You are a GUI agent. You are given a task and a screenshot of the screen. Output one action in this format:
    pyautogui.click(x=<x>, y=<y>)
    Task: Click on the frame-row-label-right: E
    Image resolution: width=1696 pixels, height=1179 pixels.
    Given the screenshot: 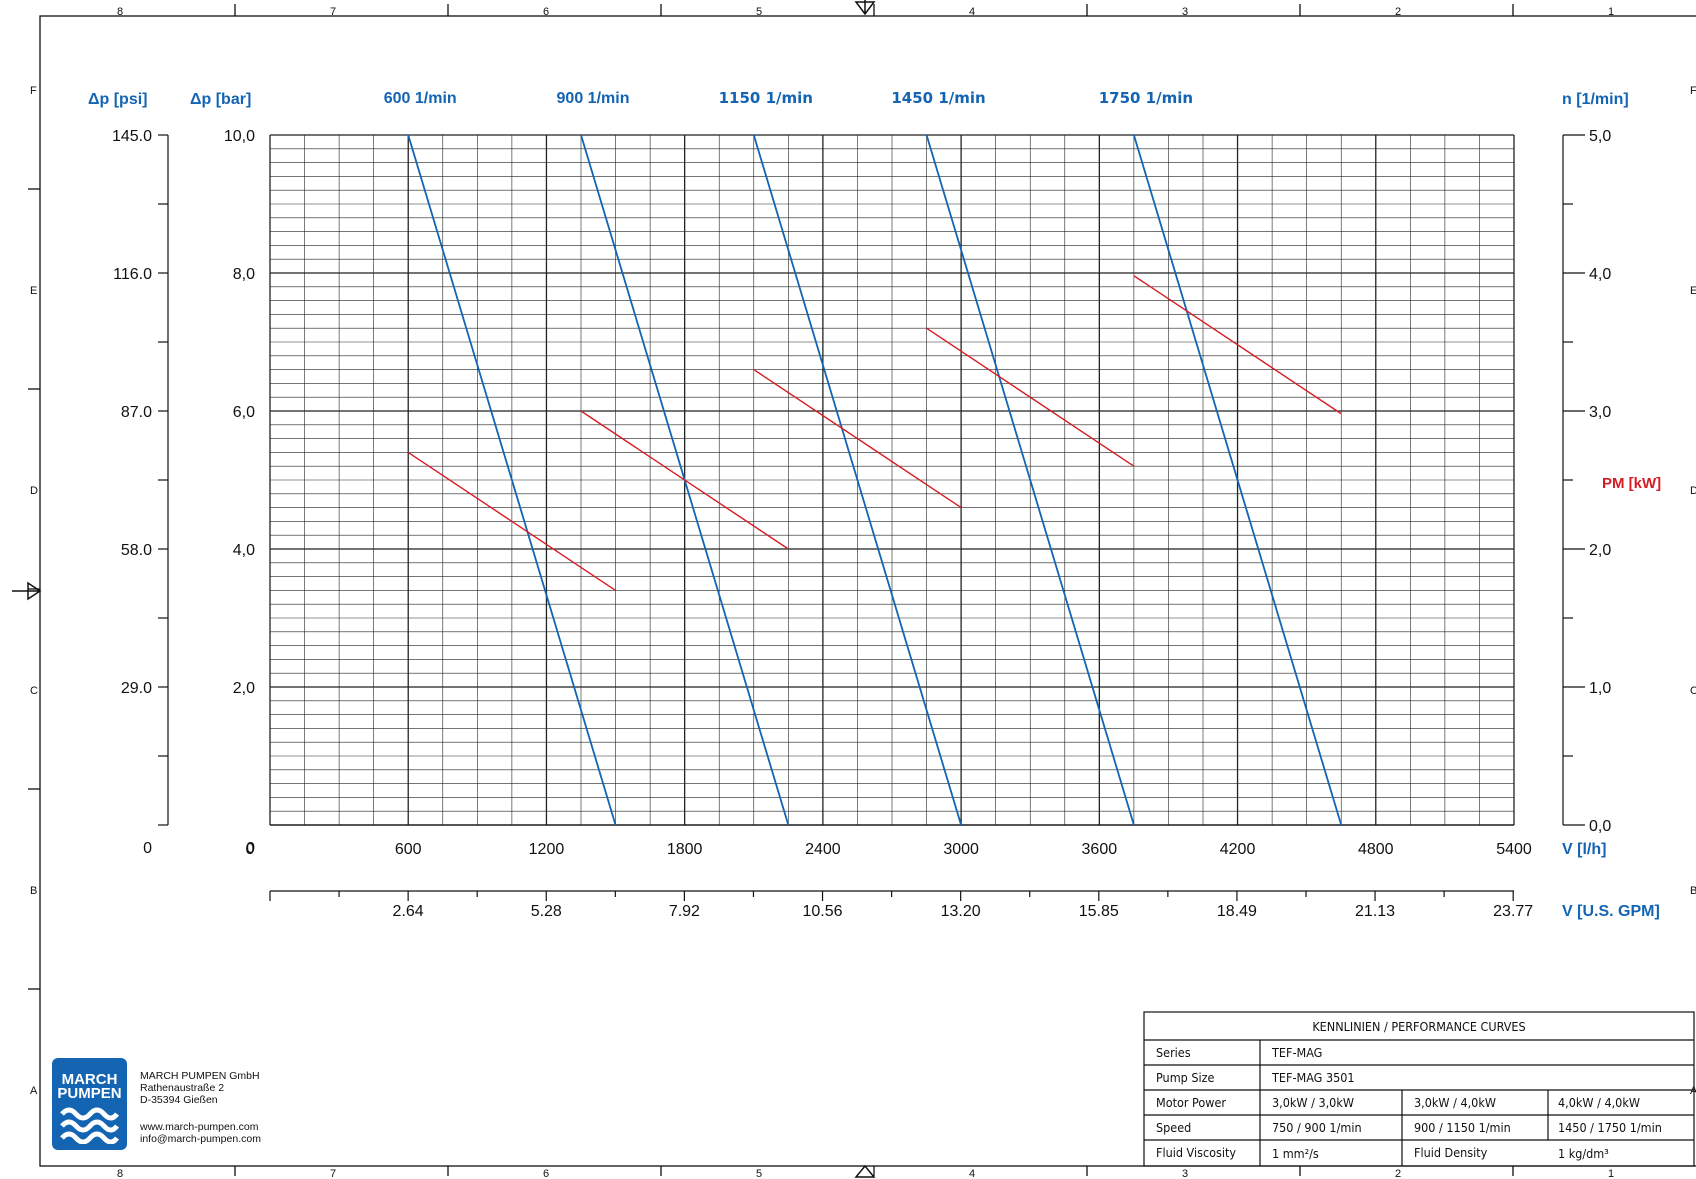 What is the action you would take?
    pyautogui.click(x=1693, y=291)
    